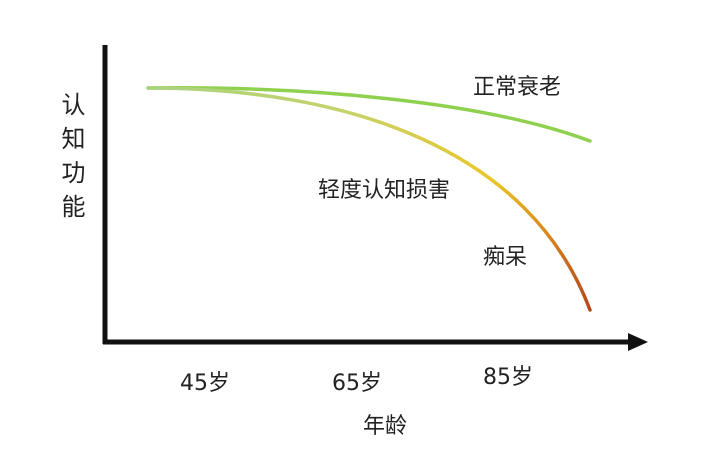 Image resolution: width=728 pixels, height=458 pixels. What do you see at coordinates (505, 257) in the screenshot?
I see `curve-label: 痴呆` at bounding box center [505, 257].